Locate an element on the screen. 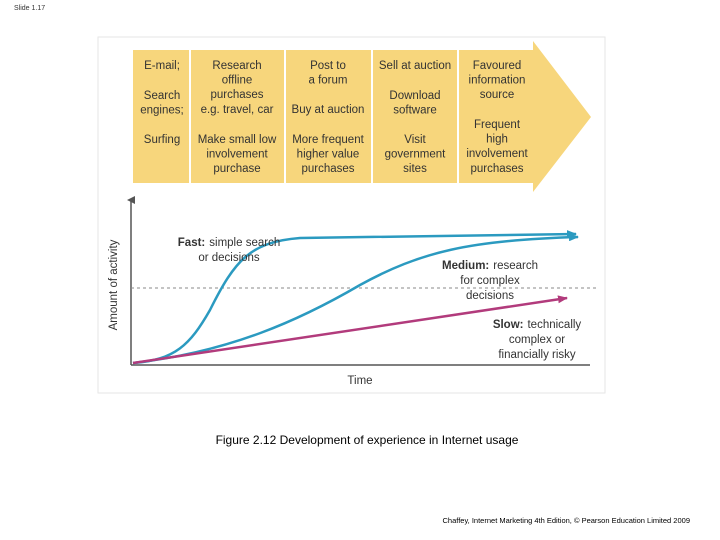 The height and width of the screenshot is (540, 720). stage-text: higher value is located at coordinates (328, 155).